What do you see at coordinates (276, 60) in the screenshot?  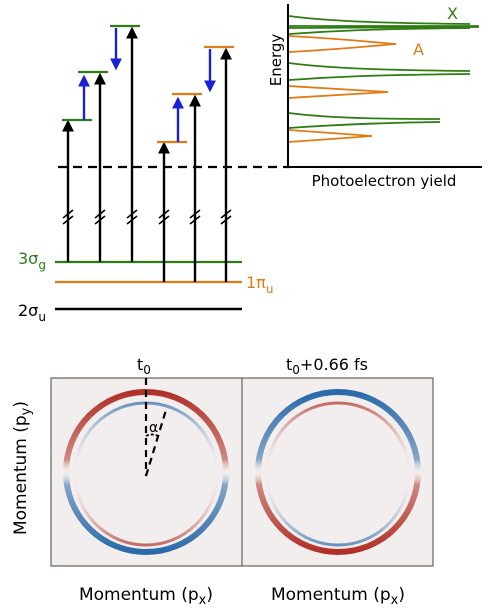 I see `spectrum-ylabel: Energy` at bounding box center [276, 60].